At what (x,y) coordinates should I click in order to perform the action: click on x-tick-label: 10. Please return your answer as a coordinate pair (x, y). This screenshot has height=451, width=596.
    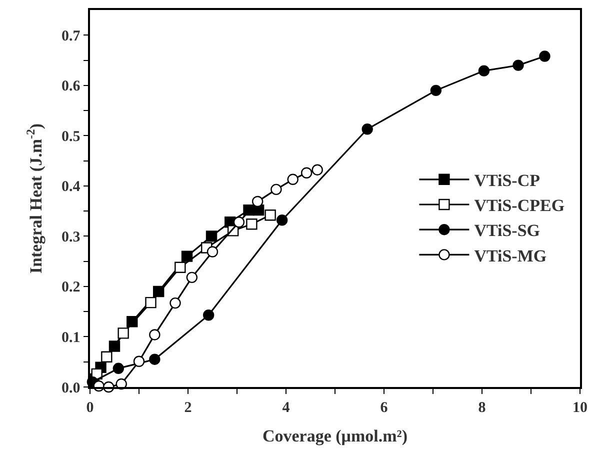
    Looking at the image, I should click on (580, 408).